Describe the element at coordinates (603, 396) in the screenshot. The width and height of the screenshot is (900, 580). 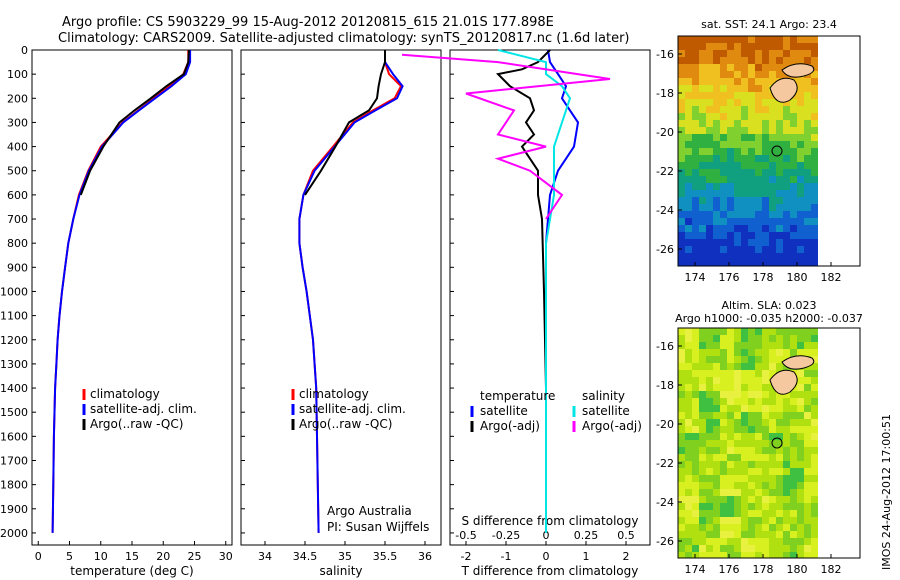
I see `legend-title-salinity: salinity` at that location.